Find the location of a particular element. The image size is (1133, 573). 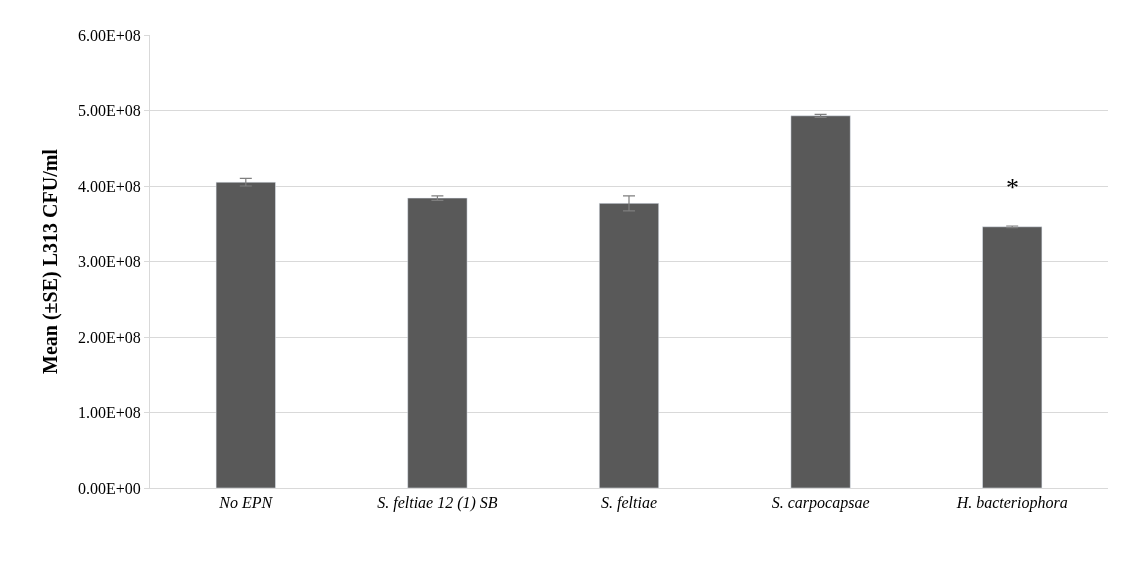

y-tick-label: 6.00E+08 is located at coordinates (109, 35).